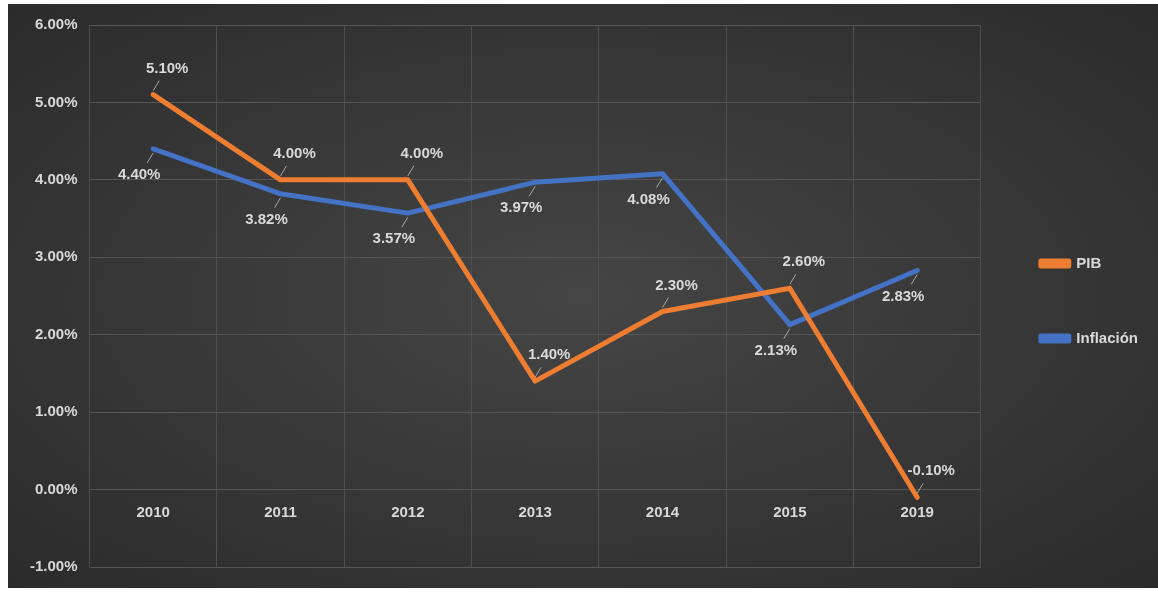 The width and height of the screenshot is (1158, 592). Describe the element at coordinates (139, 174) in the screenshot. I see `data-label: 4.40%` at that location.